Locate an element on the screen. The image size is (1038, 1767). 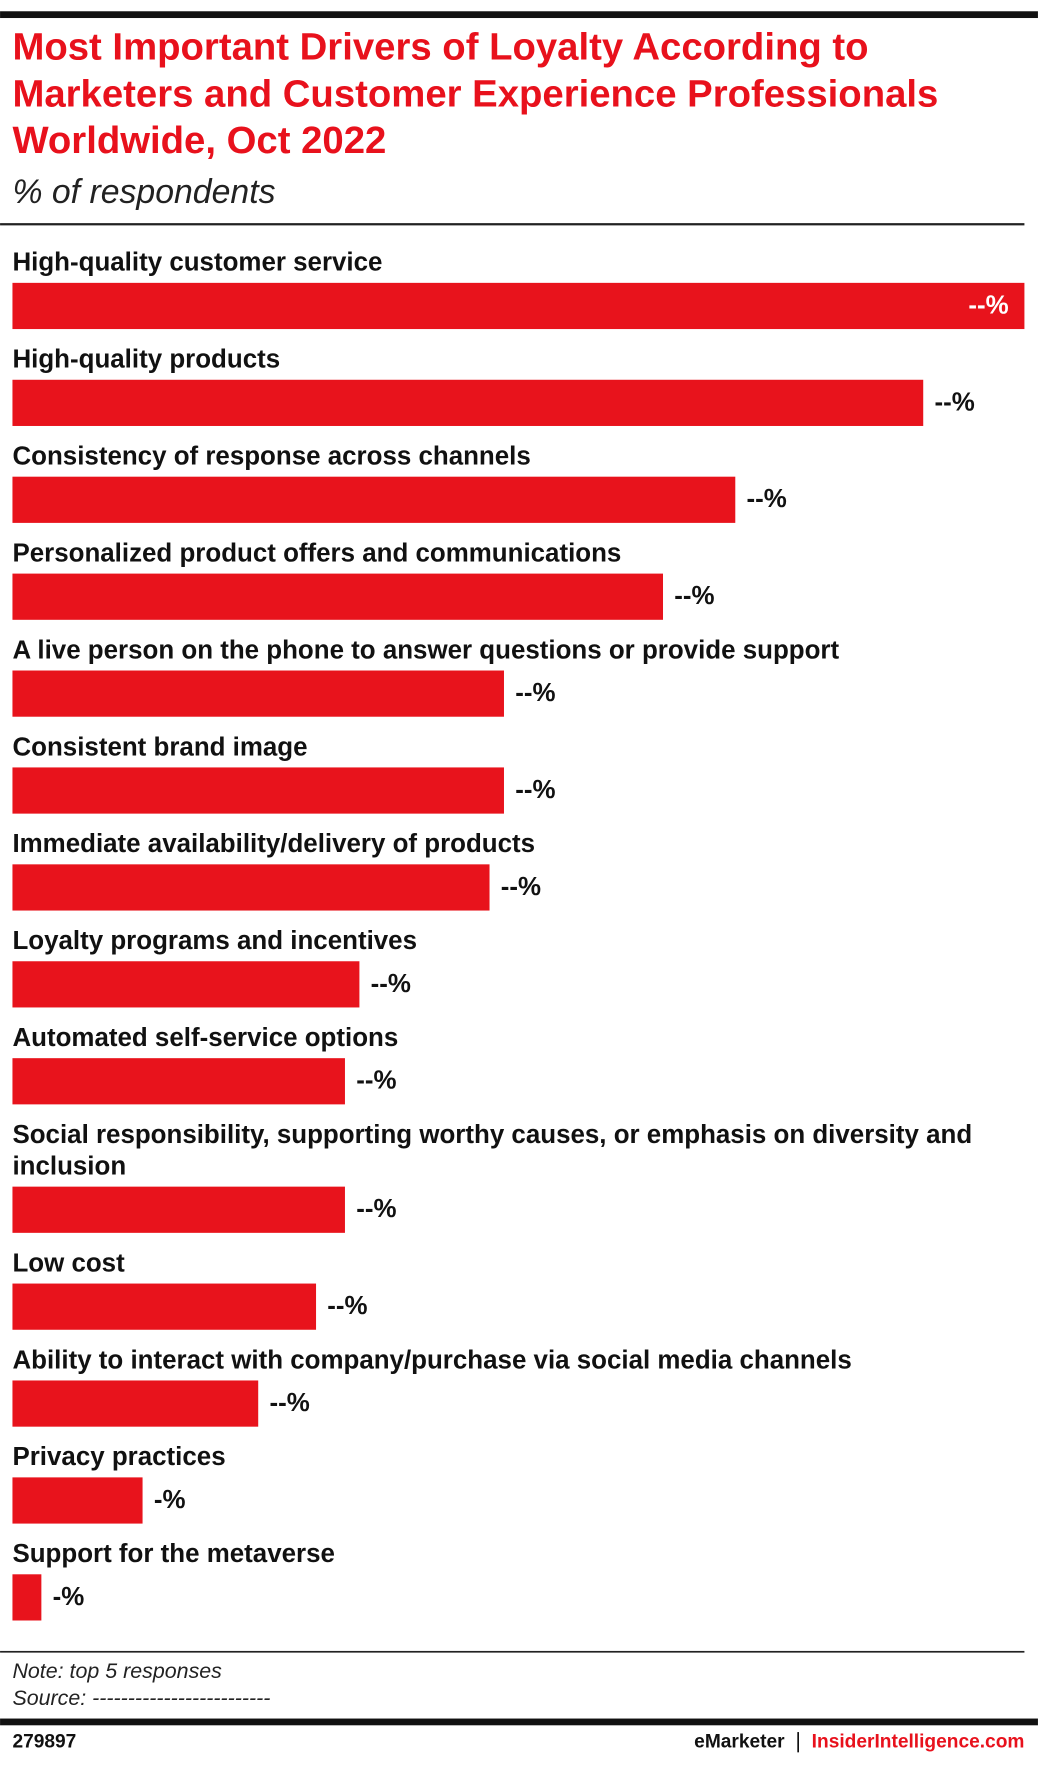
note-rule is located at coordinates (512, 1651).